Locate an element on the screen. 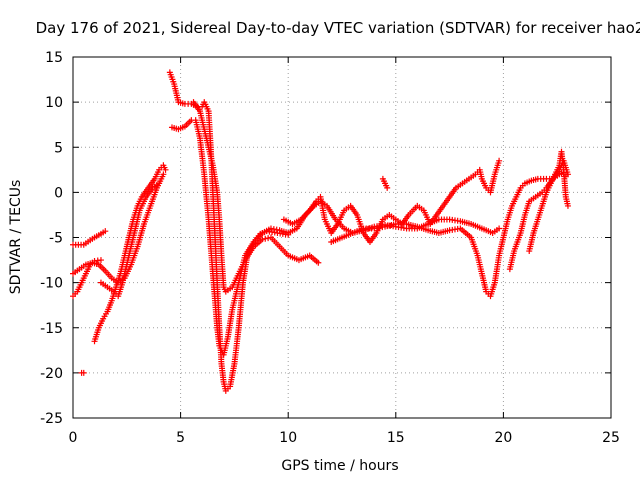 The height and width of the screenshot is (480, 640). y-tick-label: 15 is located at coordinates (54, 58).